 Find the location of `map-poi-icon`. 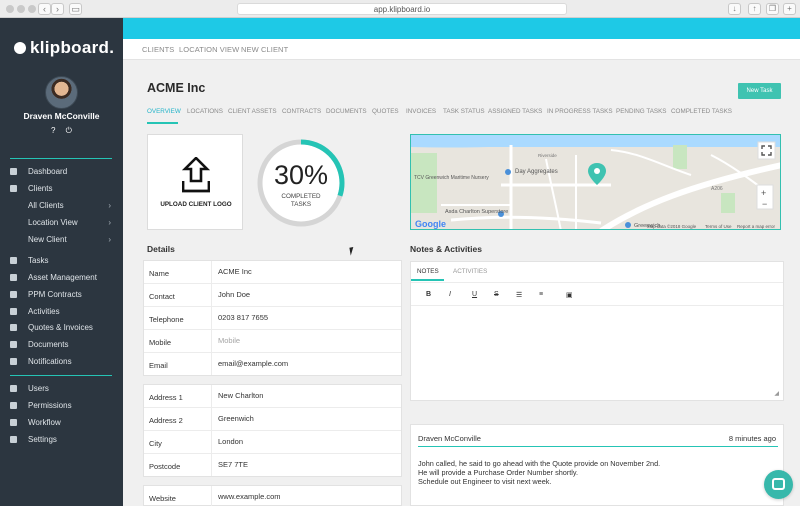

map-poi-icon is located at coordinates (501, 214).